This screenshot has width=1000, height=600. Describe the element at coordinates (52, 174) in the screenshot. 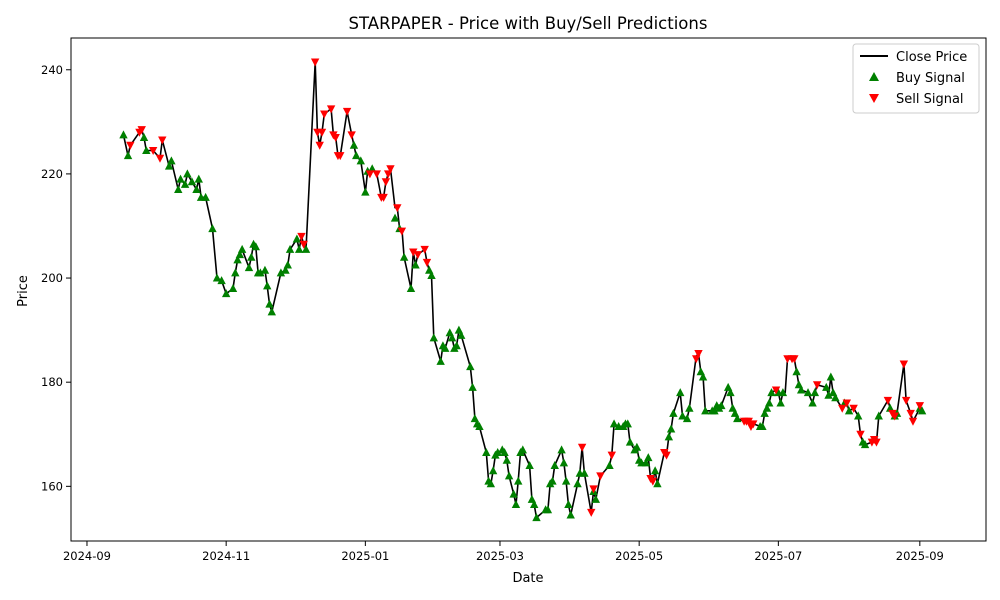

I see `y-tick-label: 220` at that location.